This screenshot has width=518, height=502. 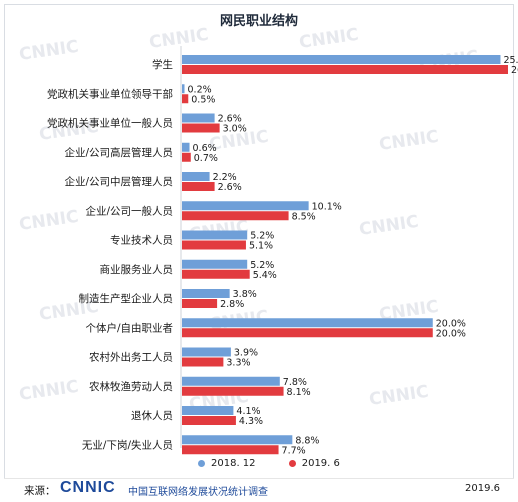 What do you see at coordinates (110, 123) in the screenshot?
I see `category-label-2: 党政机关事业单位一般人员` at bounding box center [110, 123].